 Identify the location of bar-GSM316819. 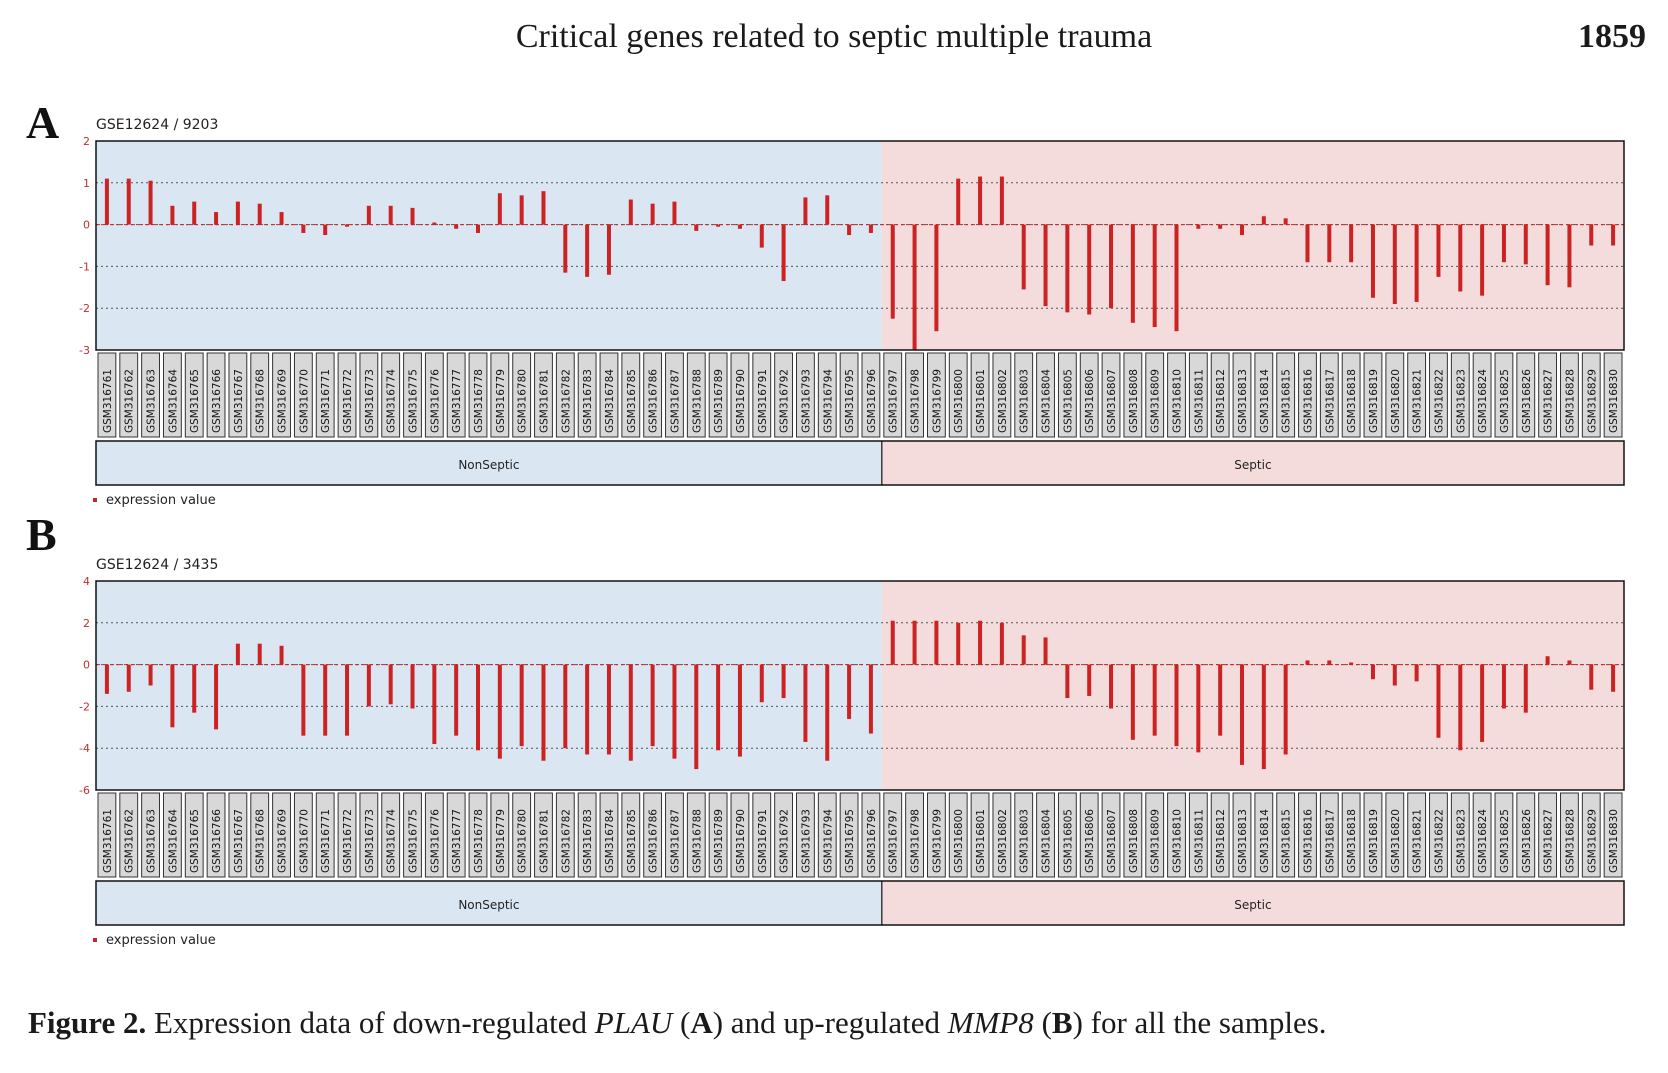
(1372, 261).